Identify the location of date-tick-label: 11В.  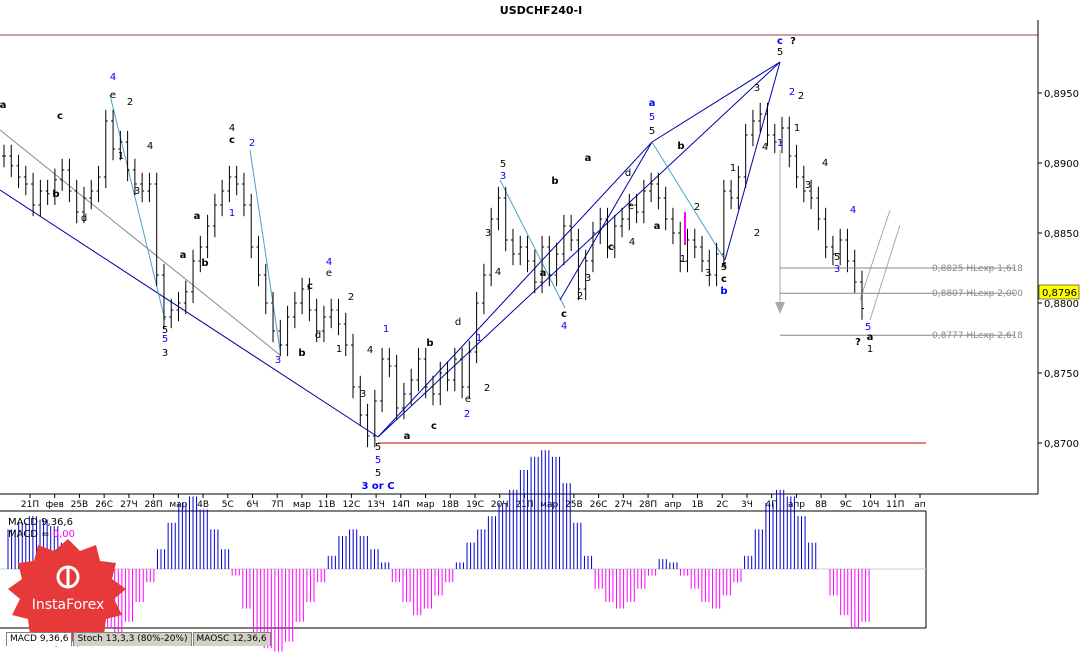
(327, 505).